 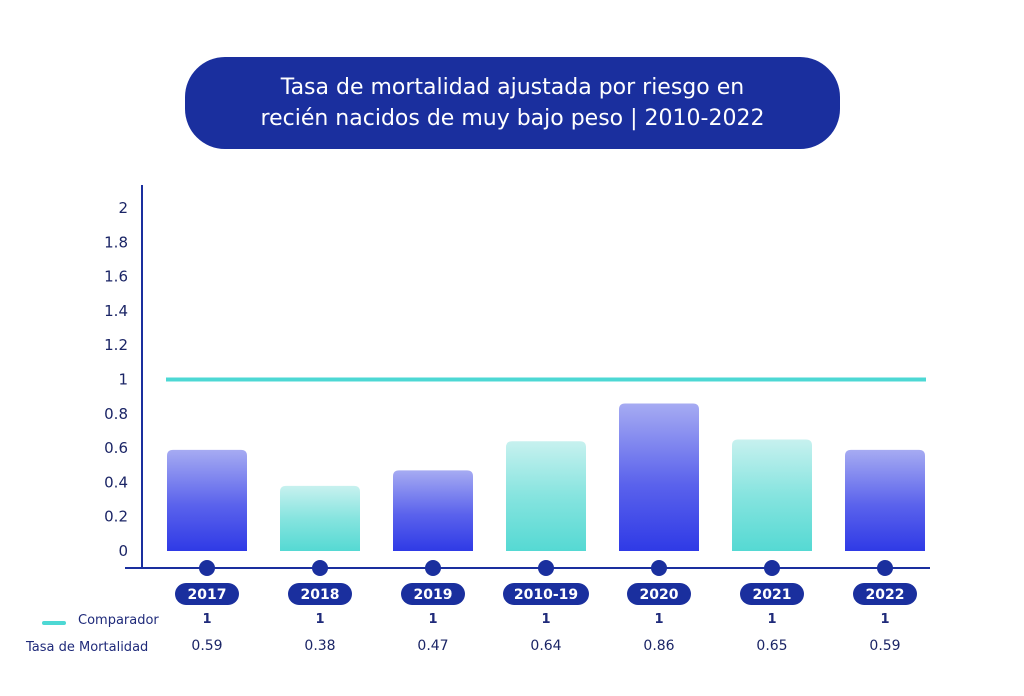 I want to click on y-tick-label: 0.4, so click(x=116, y=482).